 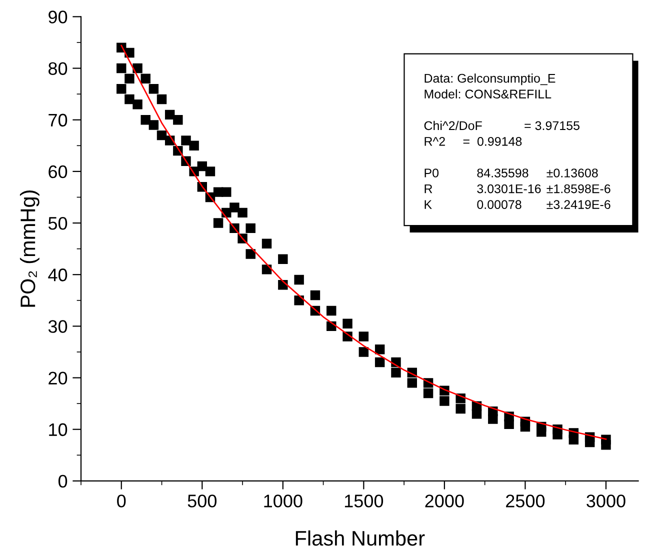 I want to click on y-tick-label: 90, so click(x=58, y=17).